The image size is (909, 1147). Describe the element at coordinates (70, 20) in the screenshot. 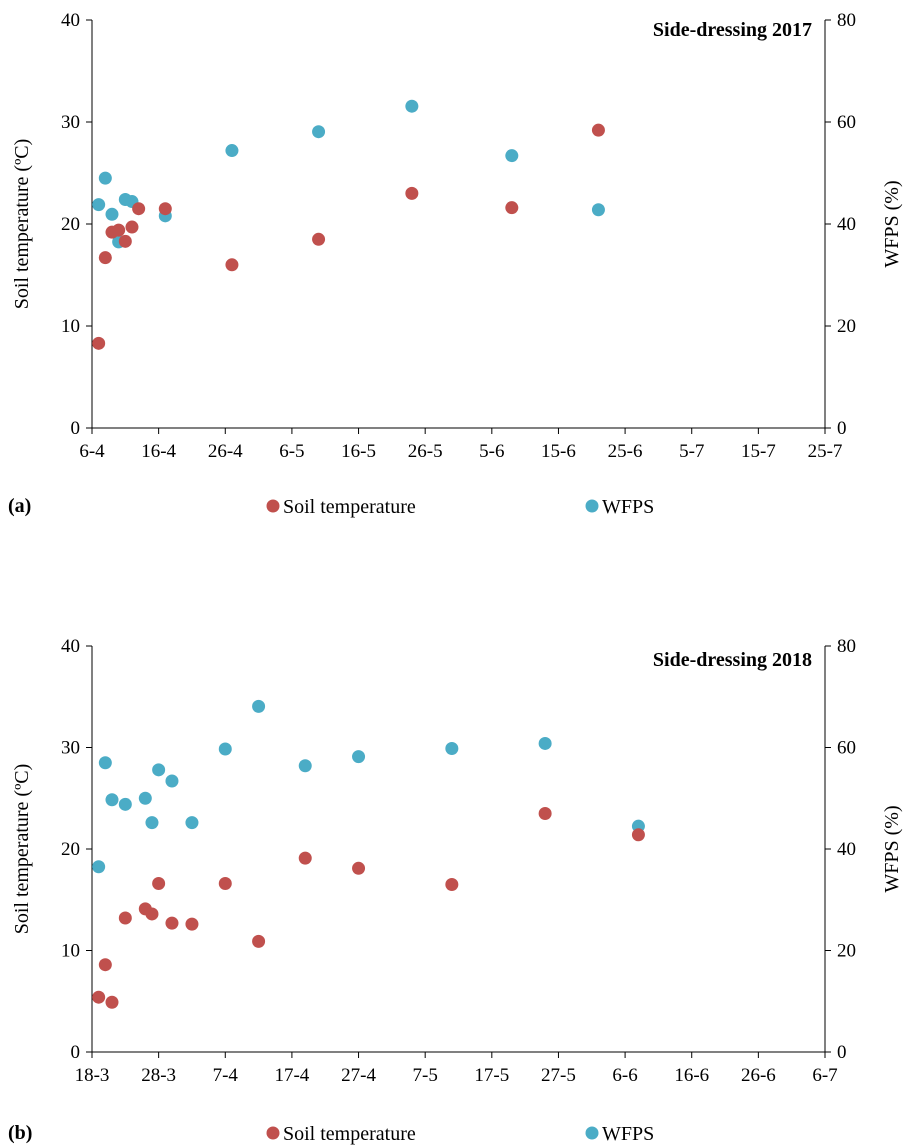

I see `y-tick-label: 40` at that location.